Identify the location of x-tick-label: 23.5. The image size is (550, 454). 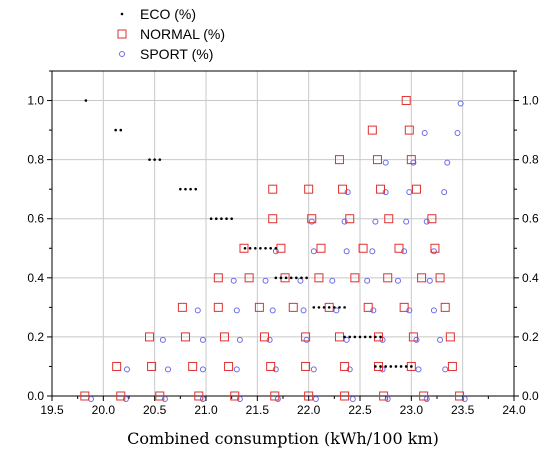
(463, 410).